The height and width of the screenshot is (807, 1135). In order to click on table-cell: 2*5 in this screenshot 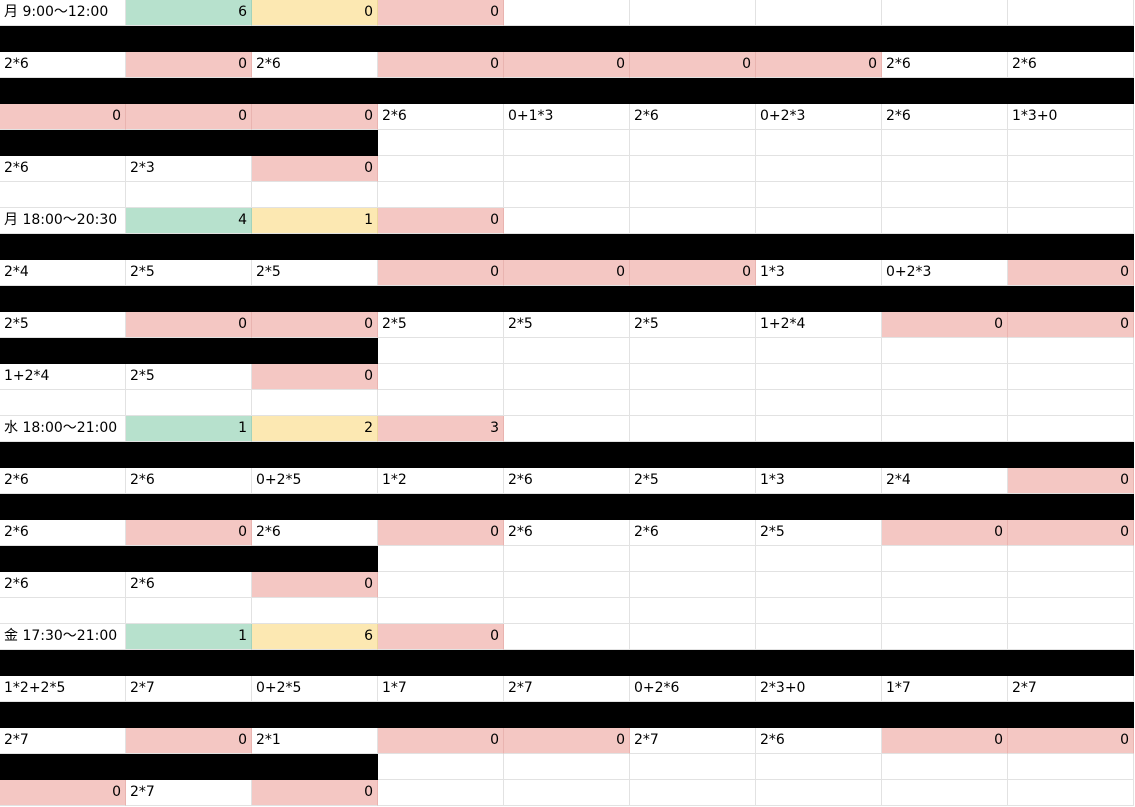, I will do `click(567, 325)`.